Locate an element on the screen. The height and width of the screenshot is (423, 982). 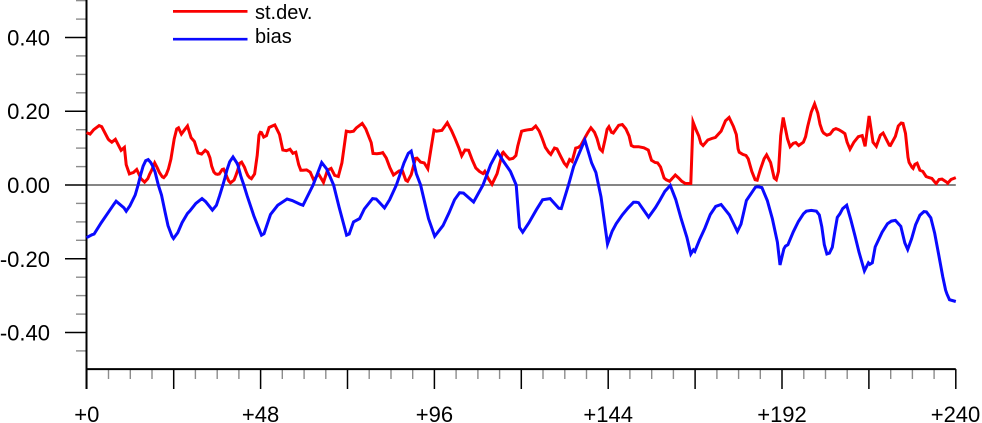
svg-text: 0.00 is located at coordinates (28, 185).